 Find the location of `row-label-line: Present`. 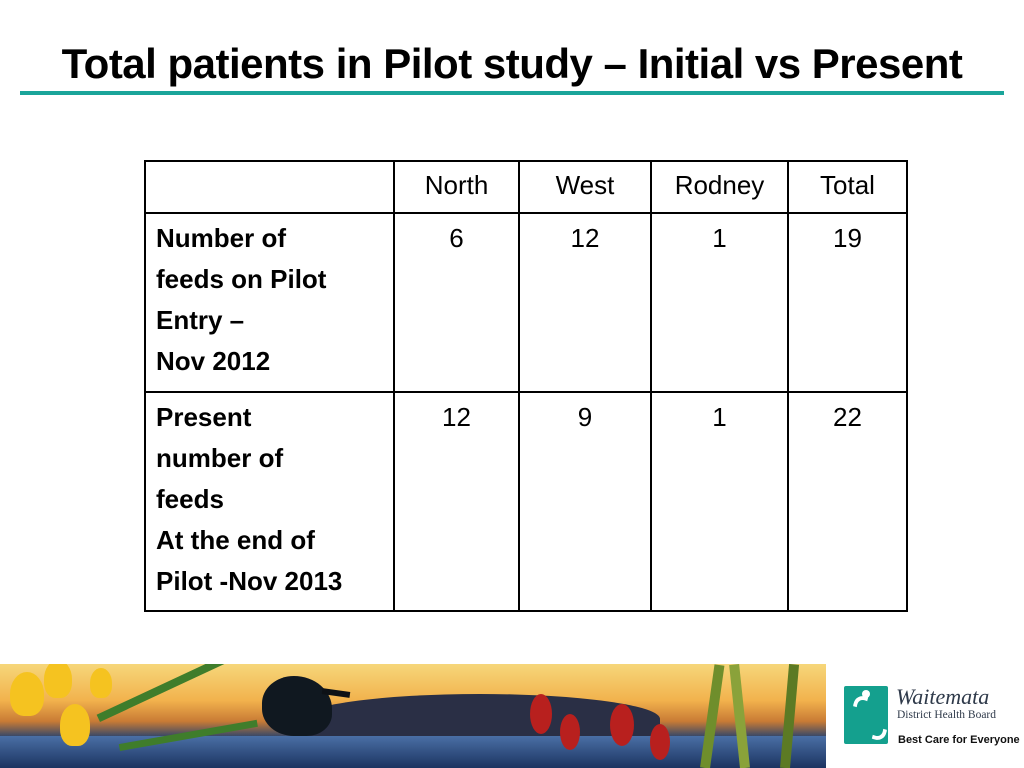

row-label-line: Present is located at coordinates (204, 417).